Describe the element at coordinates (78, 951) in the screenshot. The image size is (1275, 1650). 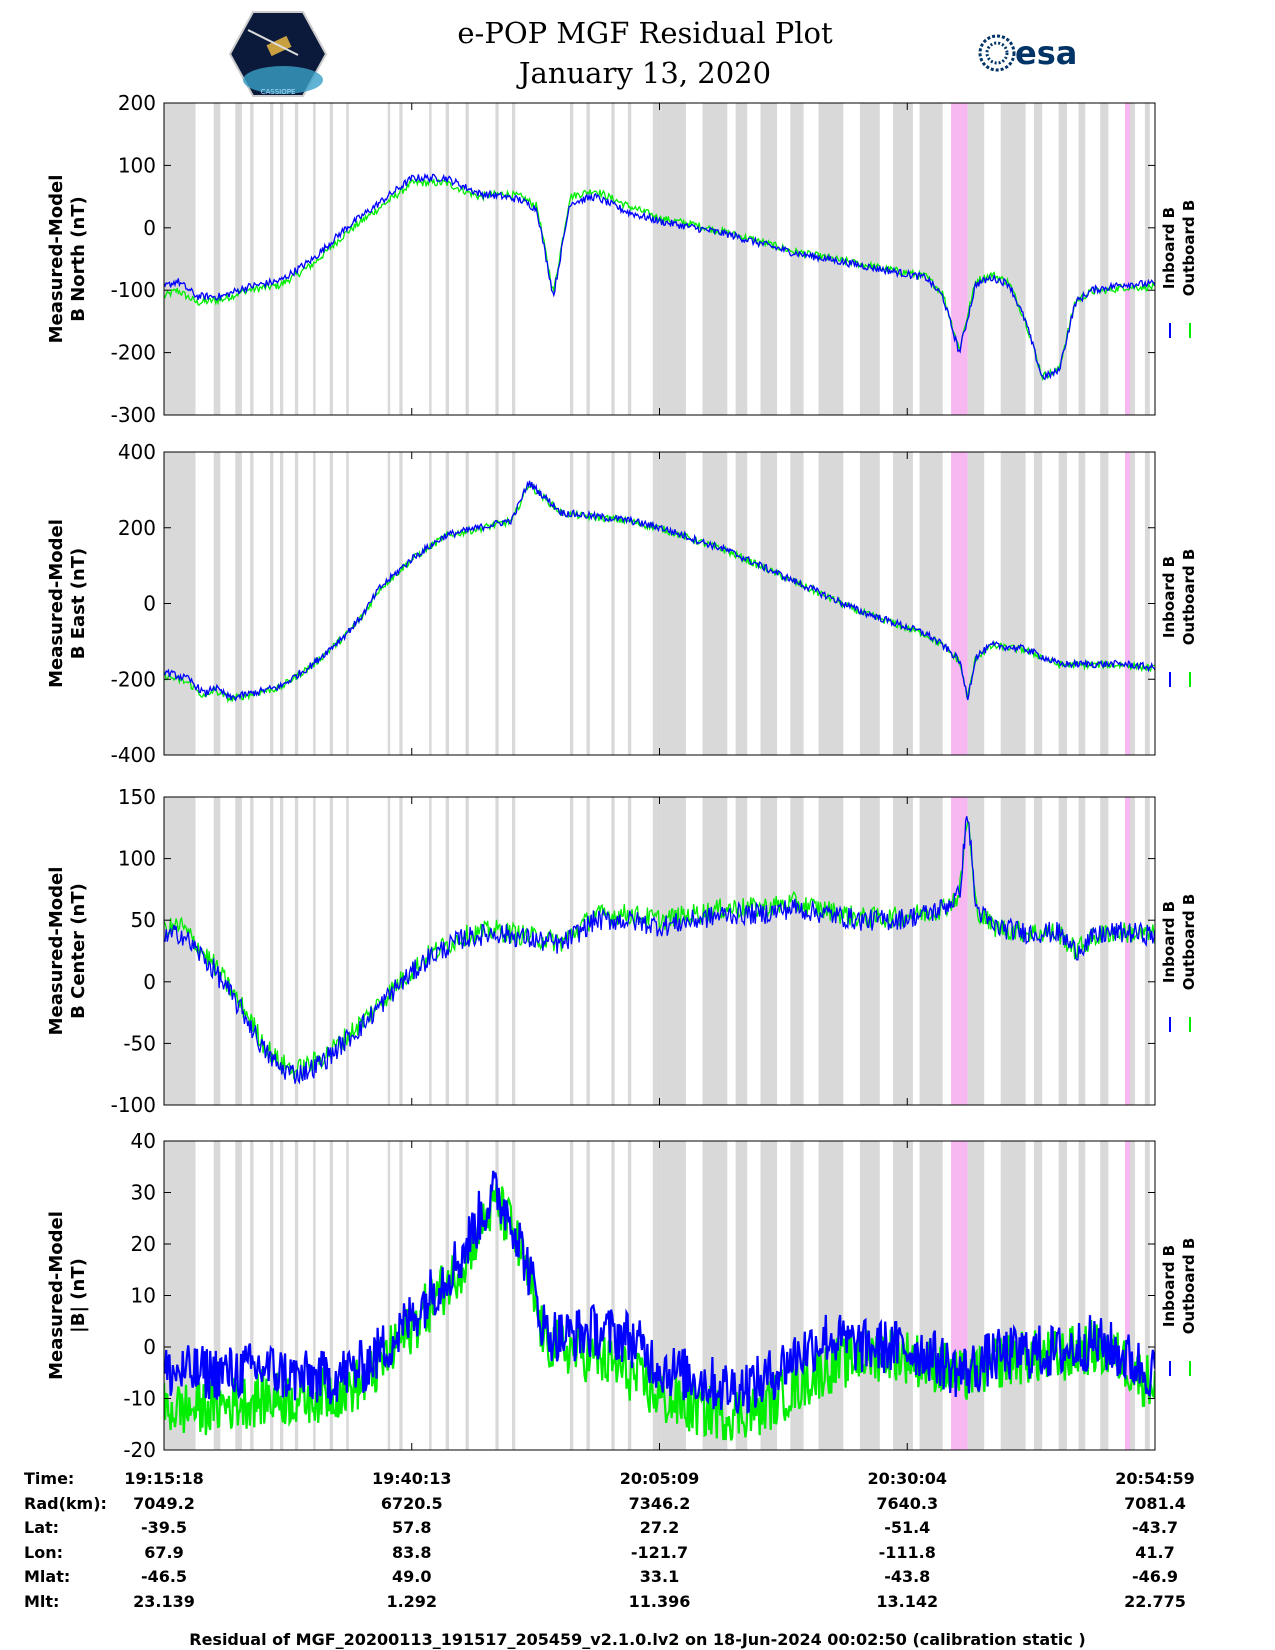
I see `y-axis-label-units: B Center (nT)` at that location.